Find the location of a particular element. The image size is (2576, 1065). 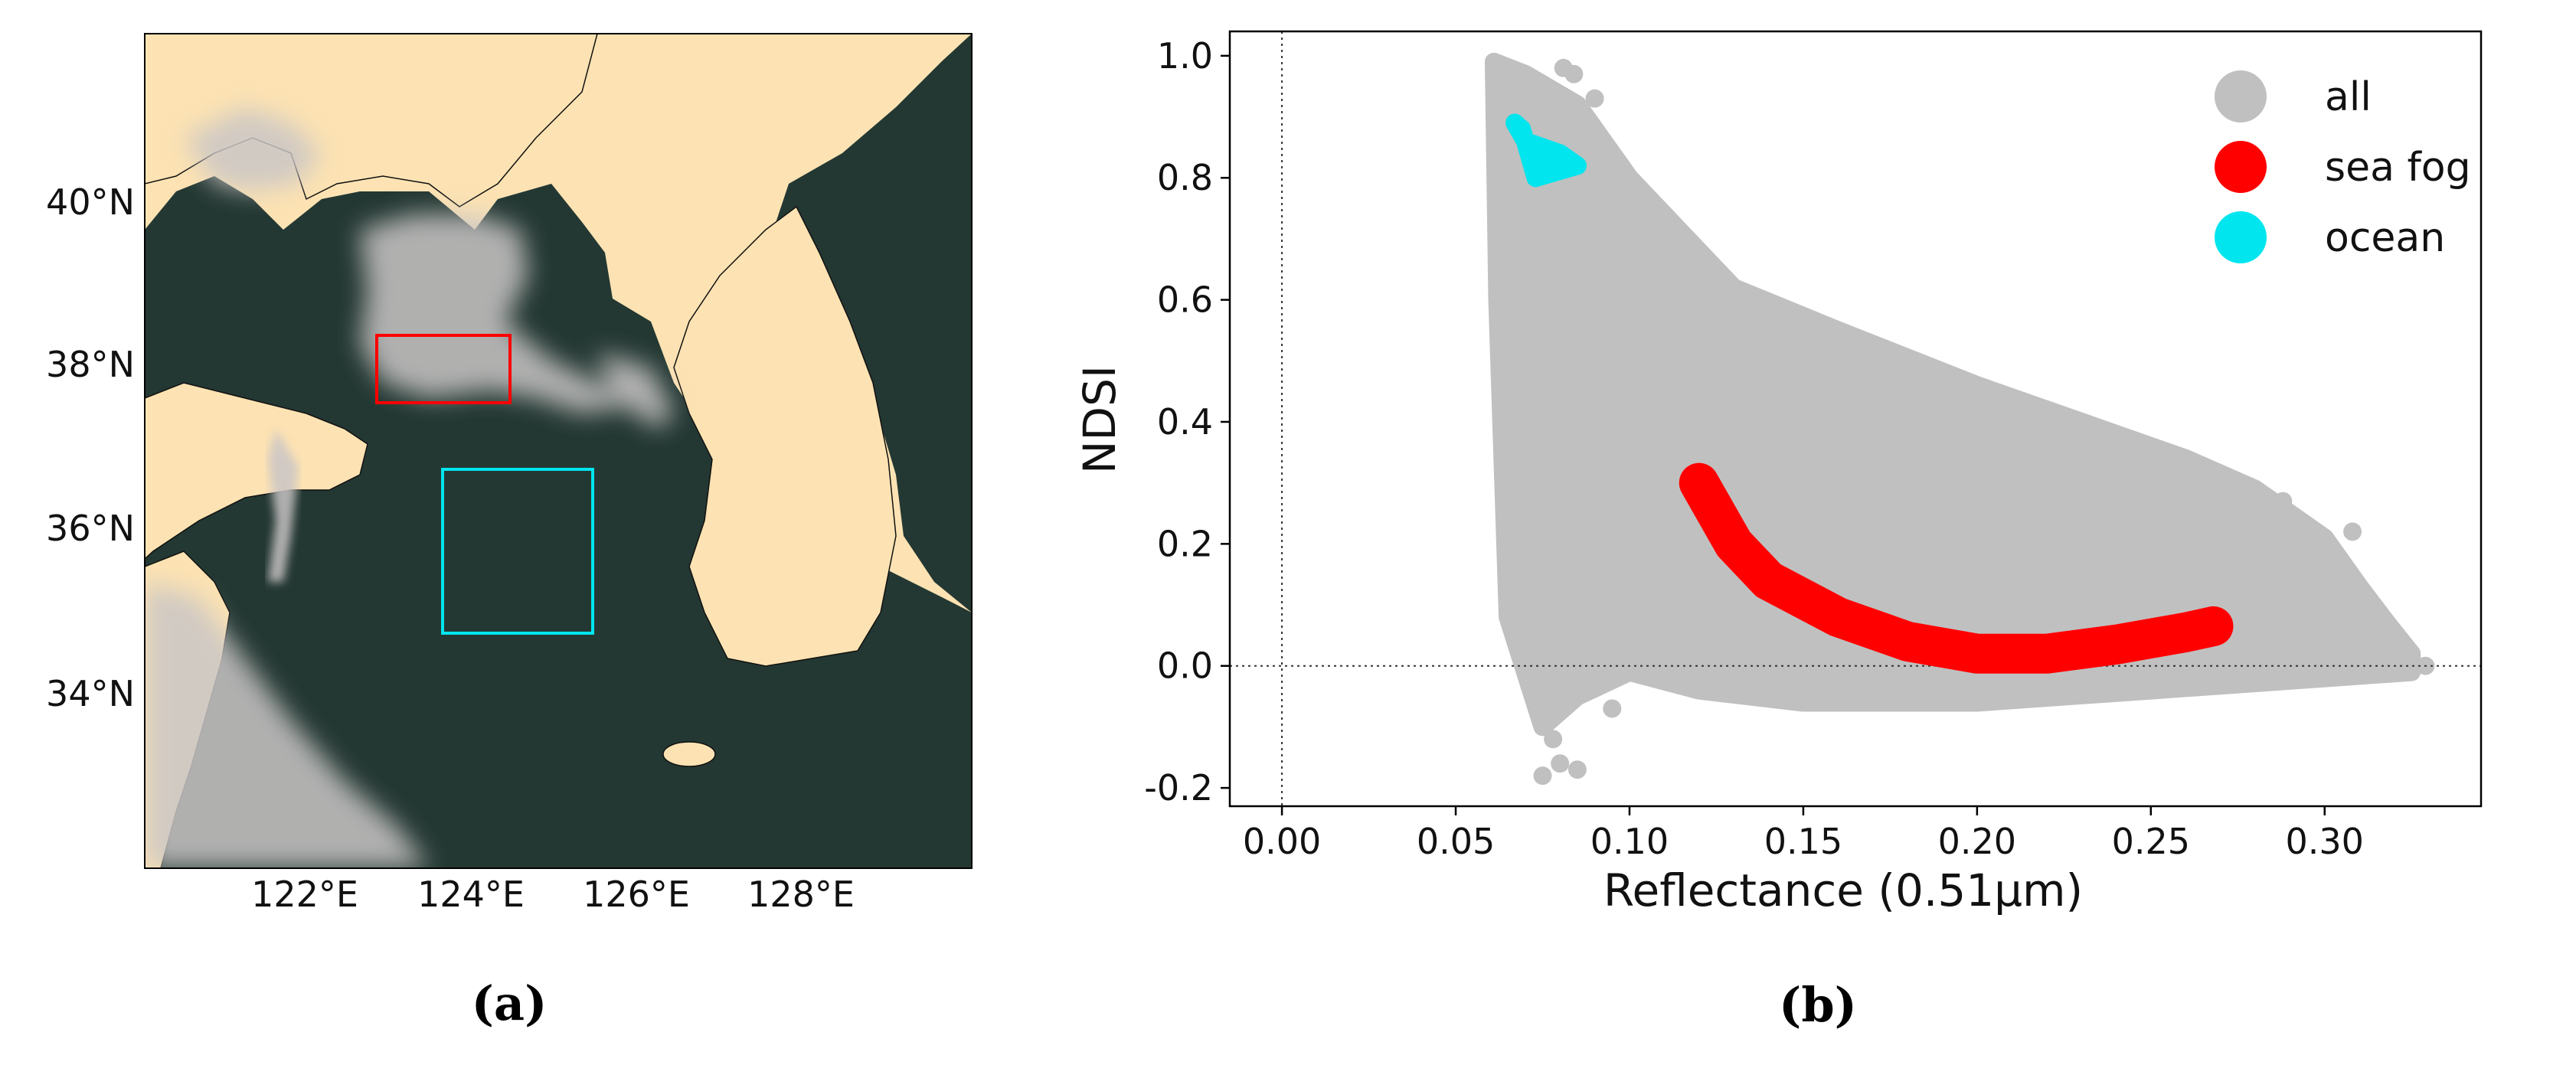

x-tick-label: 0.00 is located at coordinates (1282, 841).